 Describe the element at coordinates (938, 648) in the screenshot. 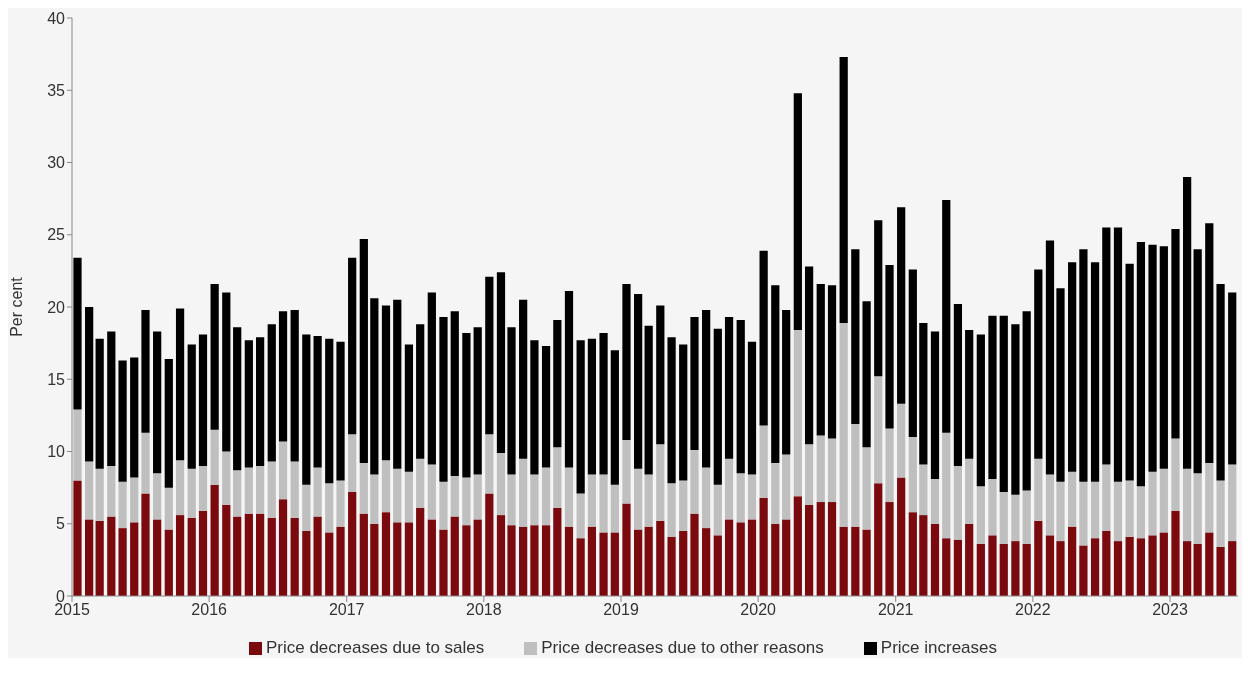

I see `legend-label: Price increases` at that location.